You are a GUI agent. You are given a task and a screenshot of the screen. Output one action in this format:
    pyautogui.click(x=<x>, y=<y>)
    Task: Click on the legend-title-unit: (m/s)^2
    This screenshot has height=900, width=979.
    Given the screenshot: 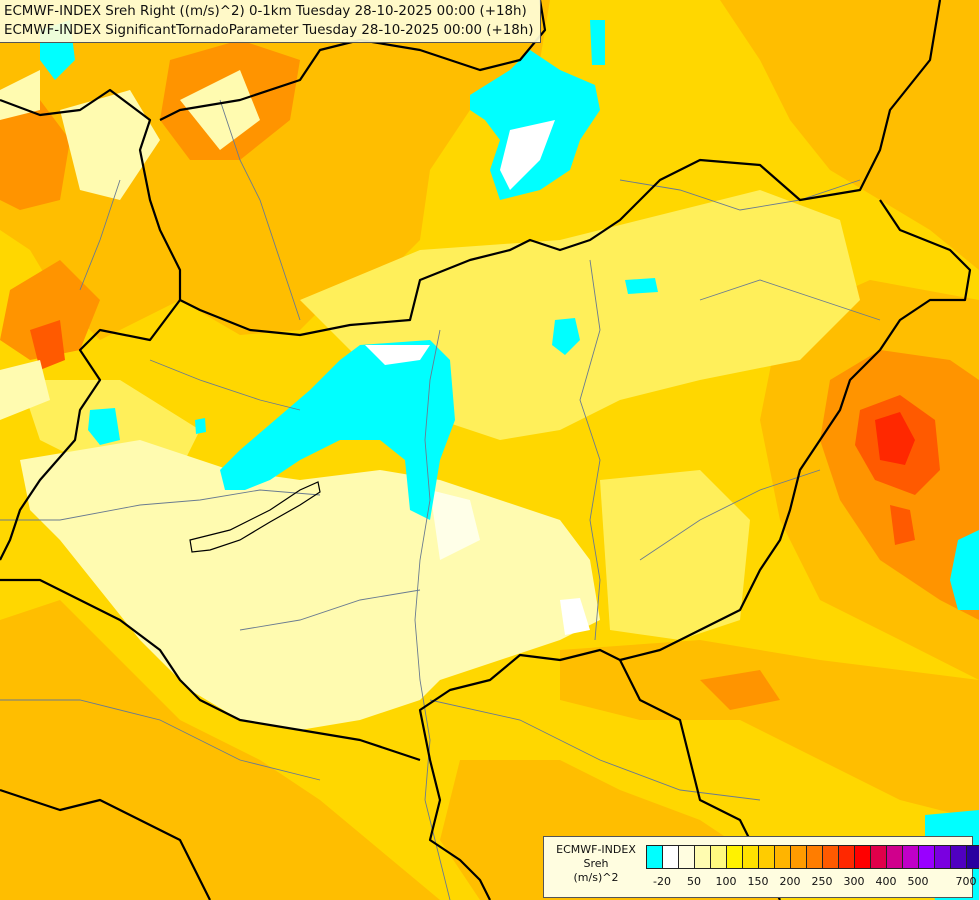 What is the action you would take?
    pyautogui.click(x=596, y=877)
    